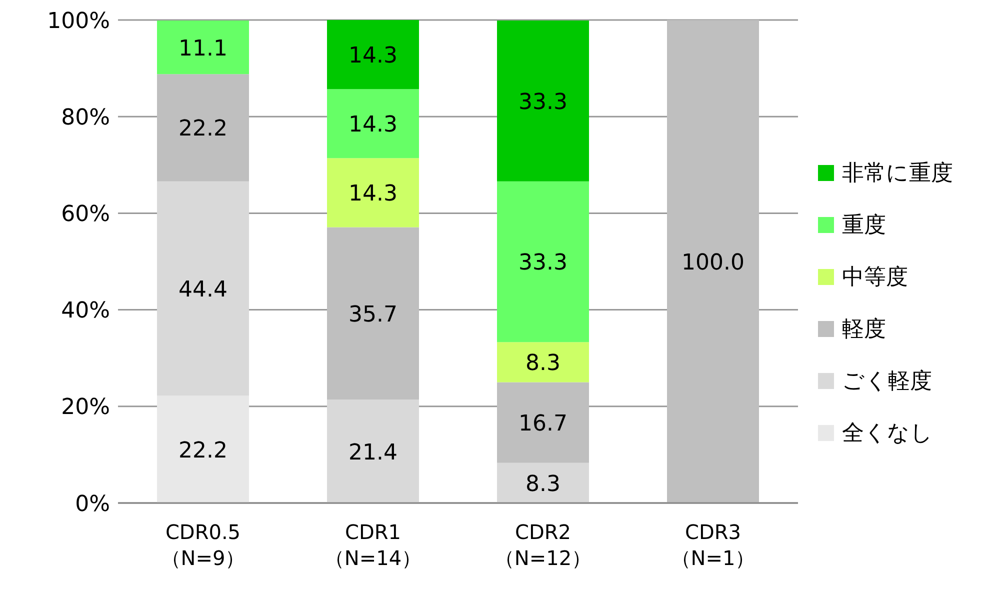 This screenshot has height=602, width=985. Describe the element at coordinates (203, 545) in the screenshot. I see `x-tick-label: CDR0.5 （N=9）` at that location.